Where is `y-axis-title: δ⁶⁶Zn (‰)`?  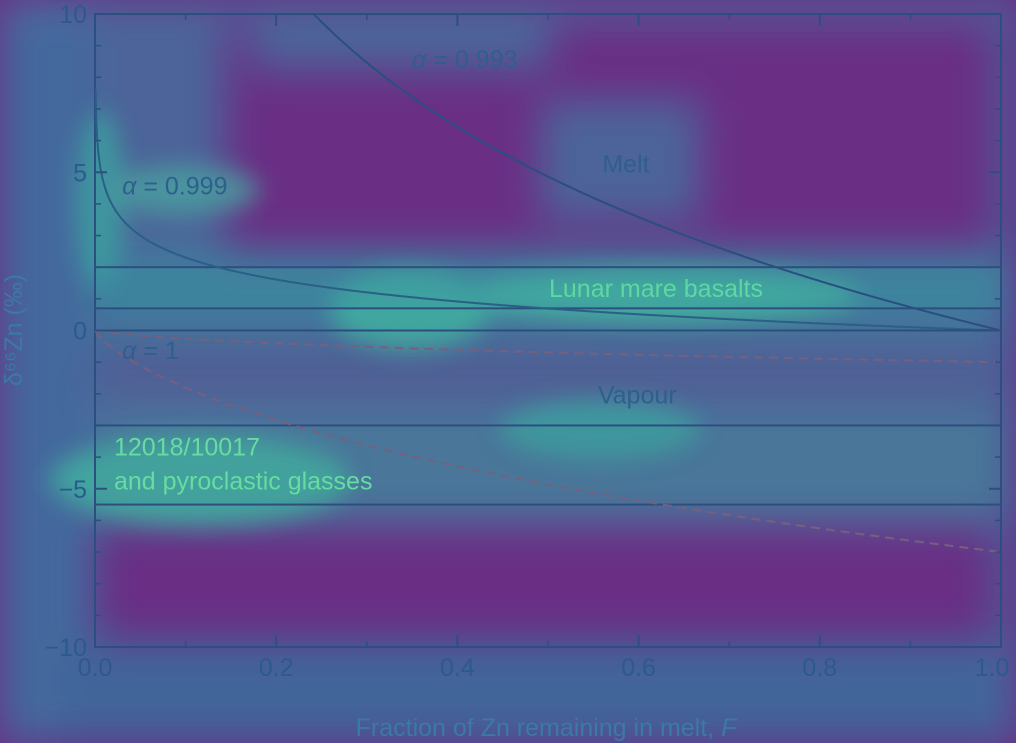 y-axis-title: δ⁶⁶Zn (‰) is located at coordinates (14, 330).